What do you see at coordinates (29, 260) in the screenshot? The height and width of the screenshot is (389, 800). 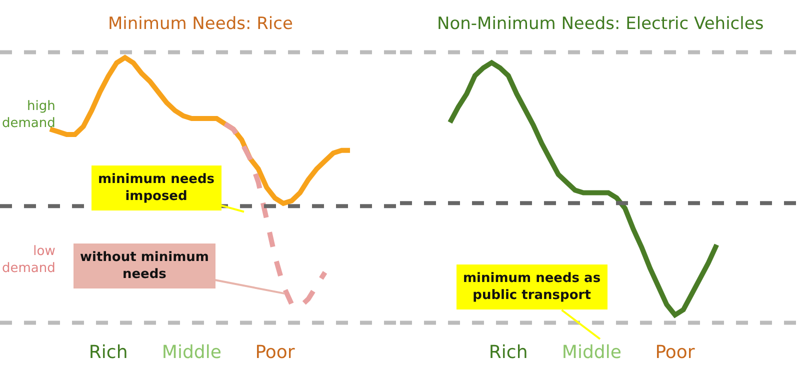 I see `annotation: low demand` at bounding box center [29, 260].